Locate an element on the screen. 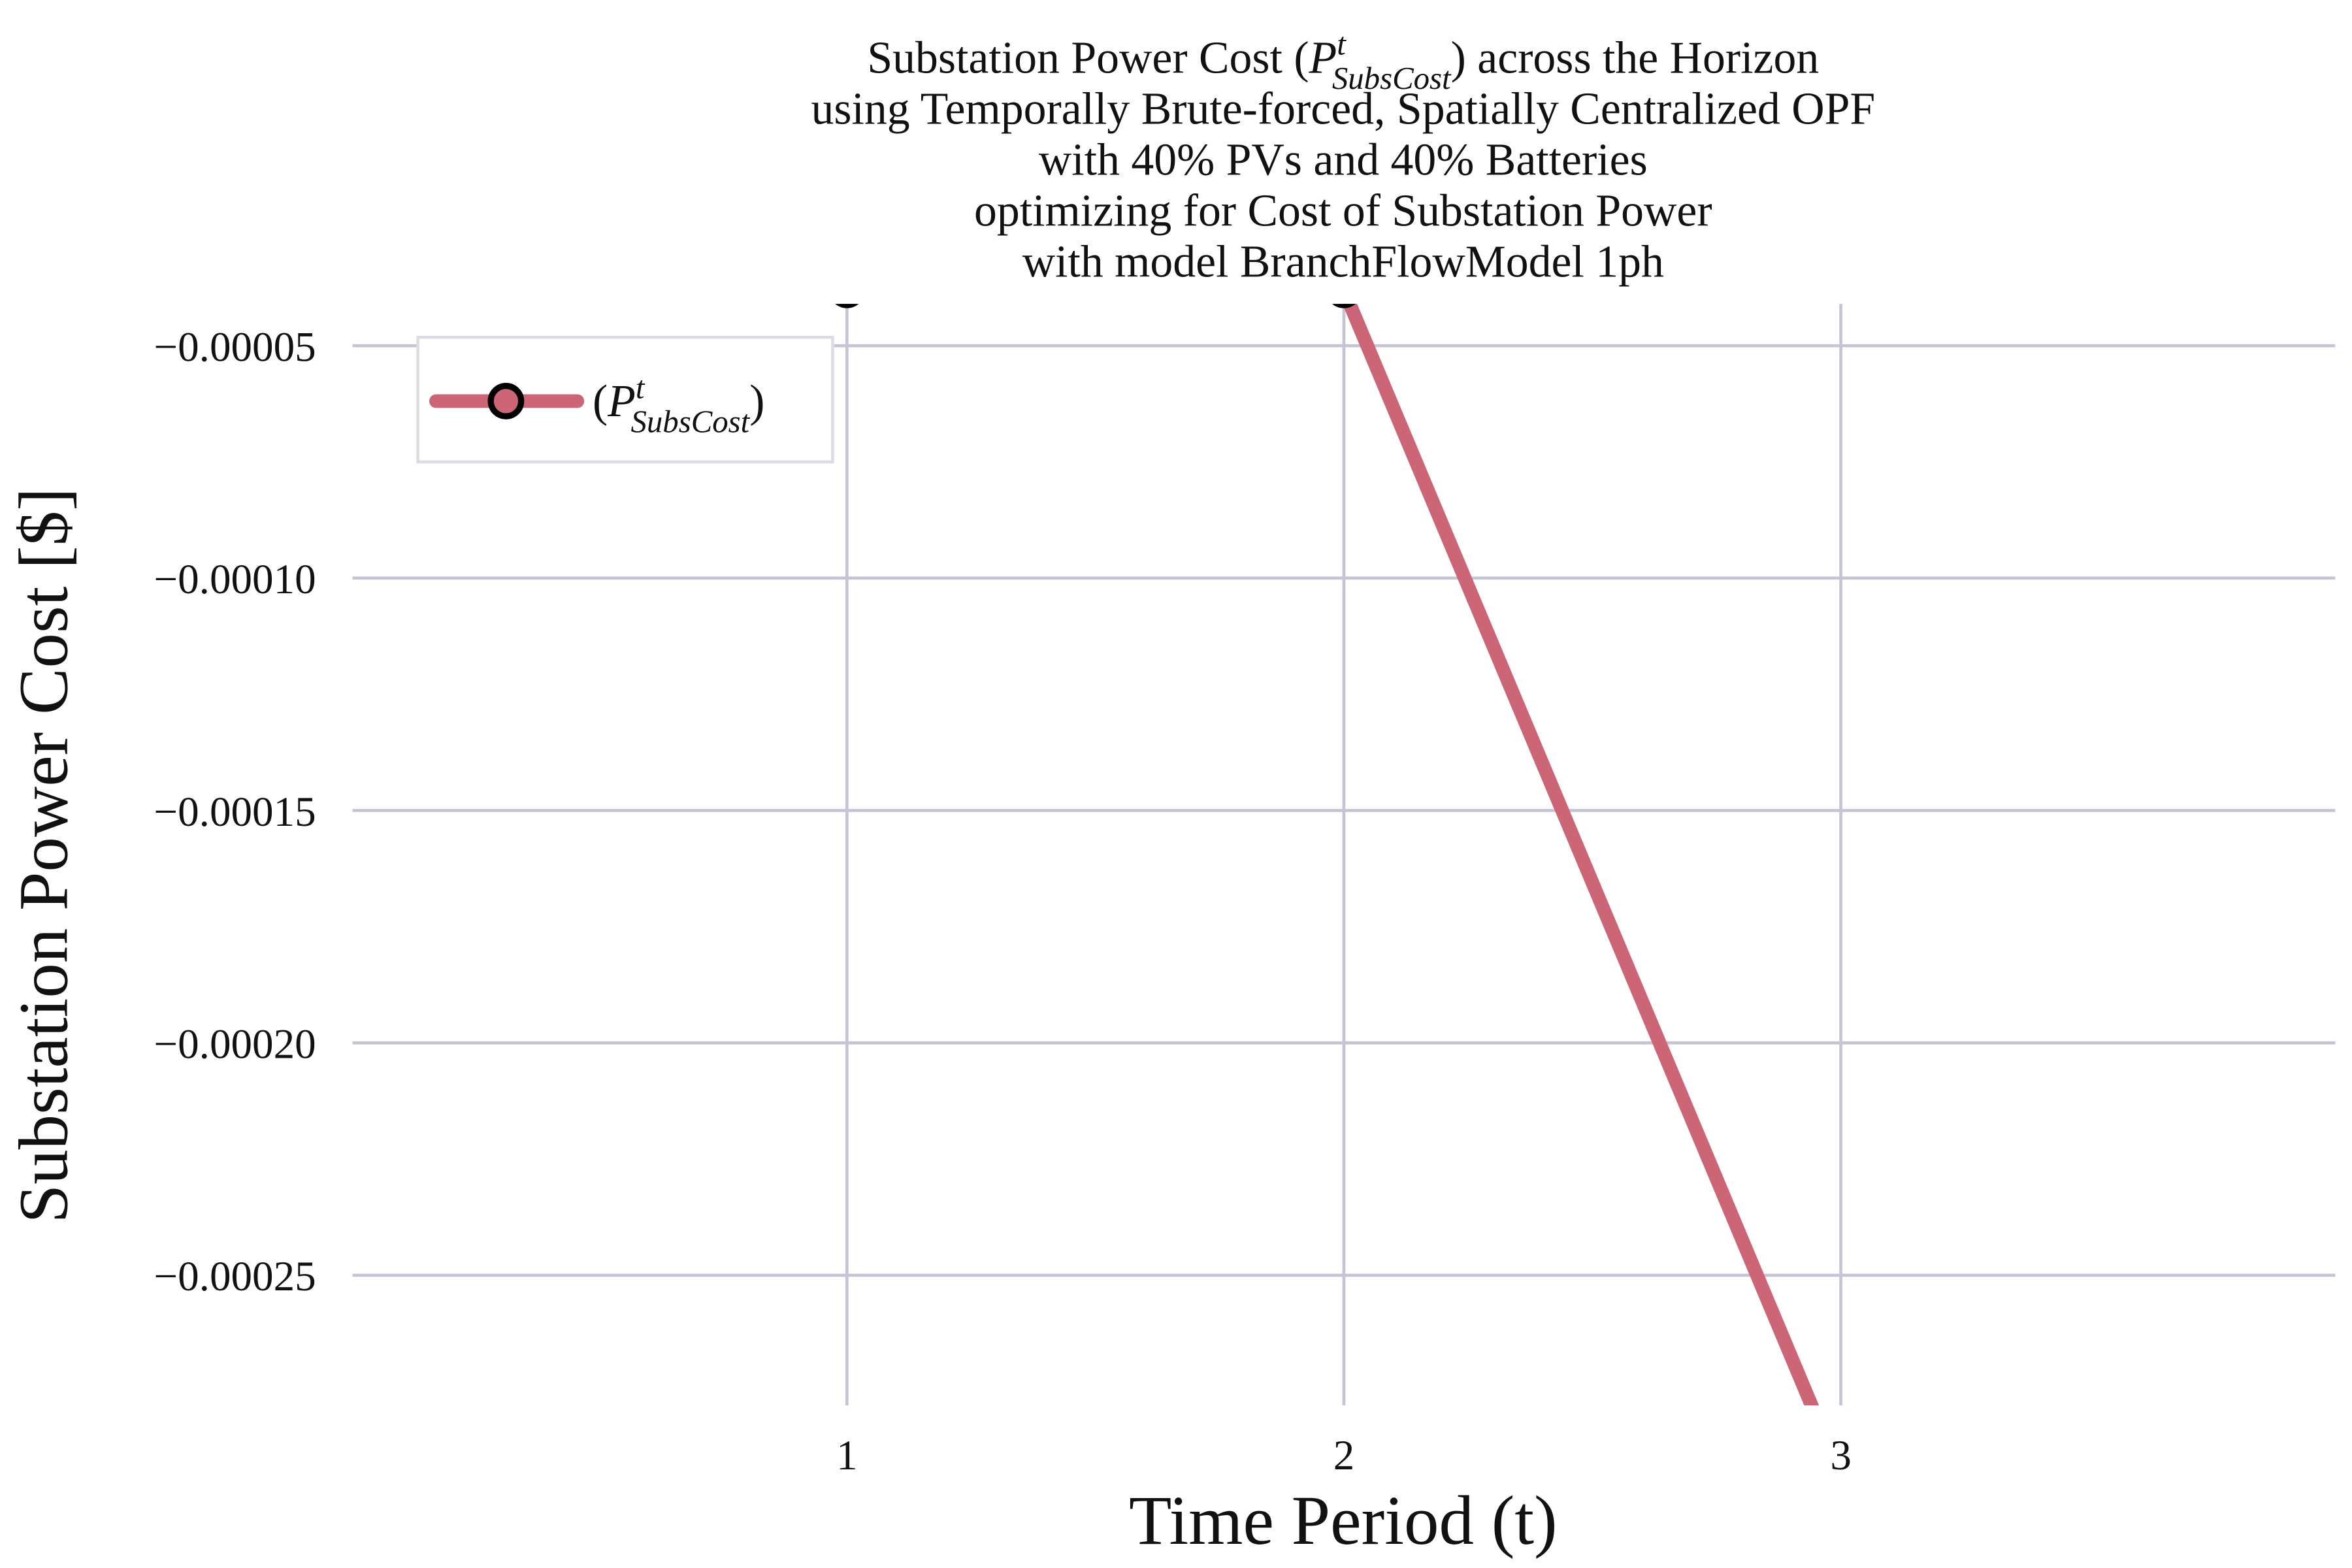 The width and height of the screenshot is (2352, 1568). y-tick-label: −0.00010 is located at coordinates (235, 579).